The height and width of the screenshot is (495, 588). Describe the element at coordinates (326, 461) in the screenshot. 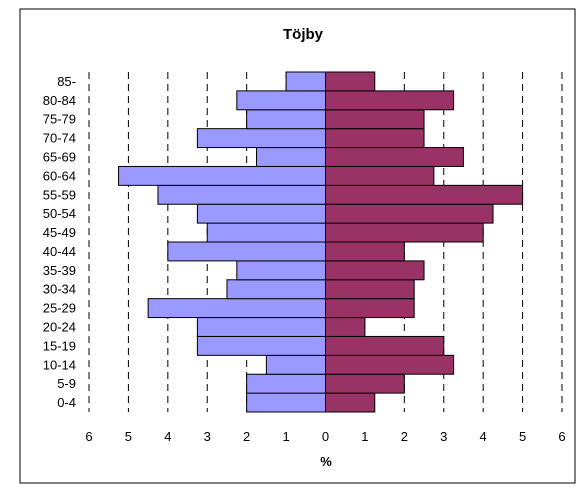

I see `x-axis-title: %` at that location.